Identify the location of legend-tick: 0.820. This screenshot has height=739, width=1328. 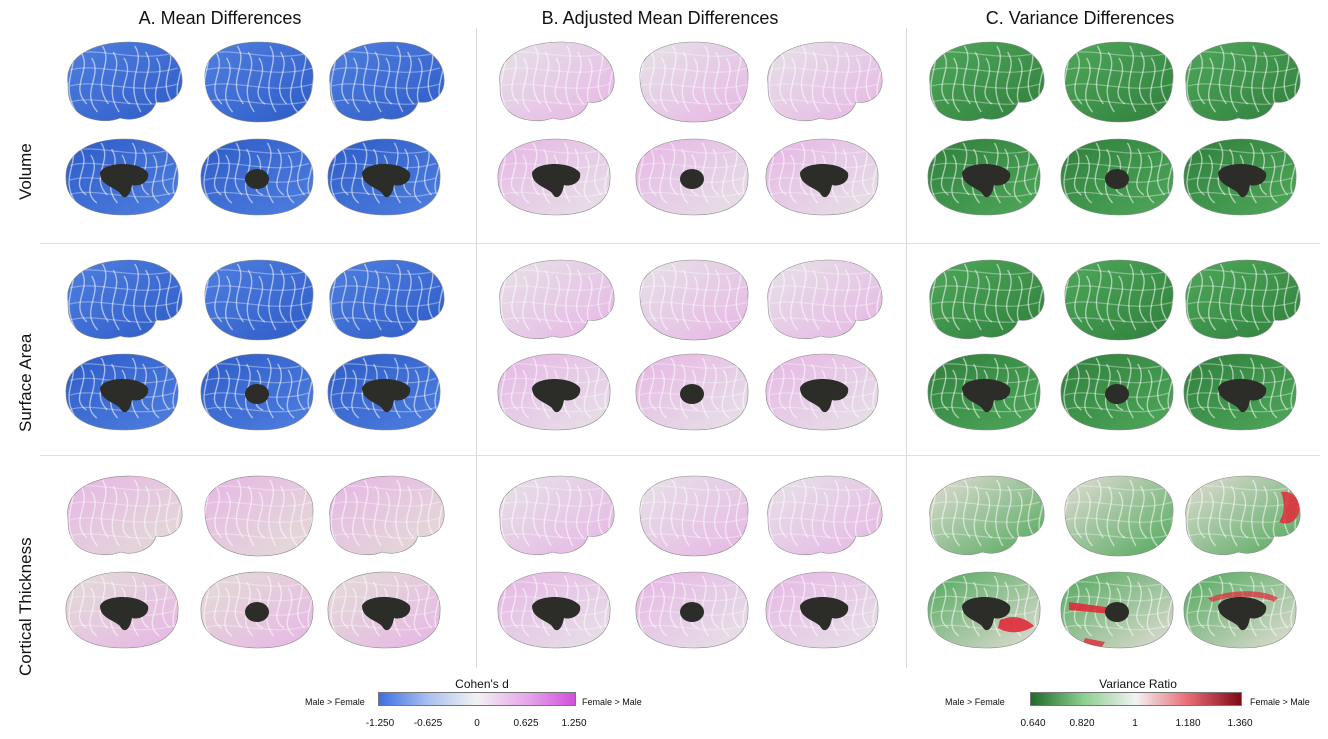
(1082, 723).